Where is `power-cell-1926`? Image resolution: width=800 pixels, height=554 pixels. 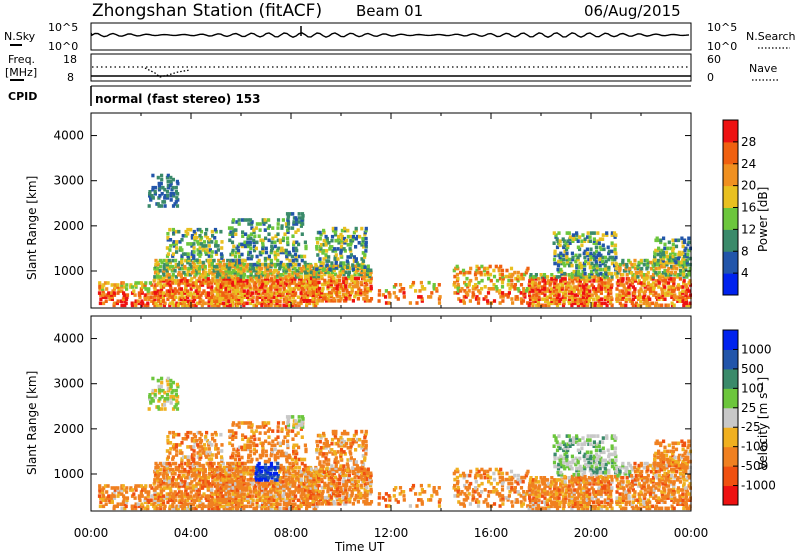 power-cell-1926 is located at coordinates (326, 243).